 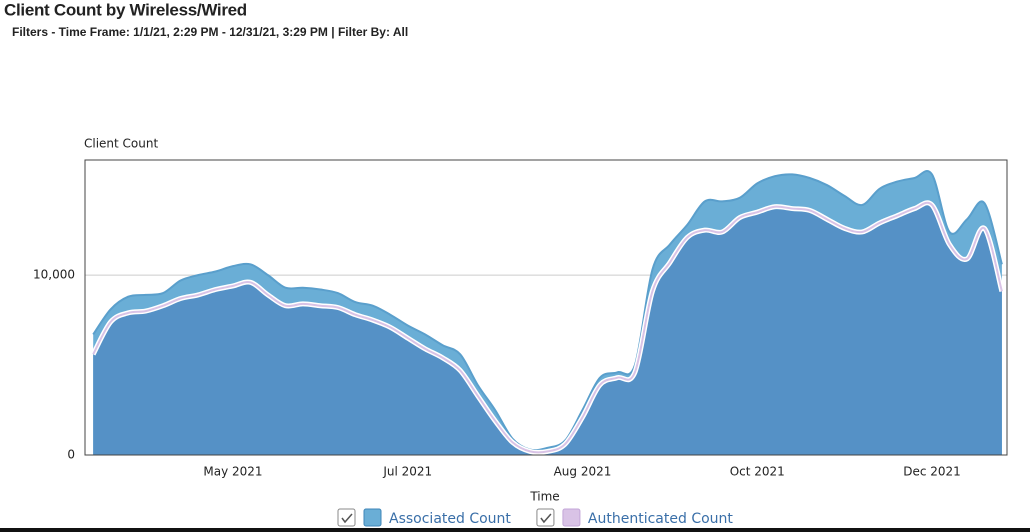 What do you see at coordinates (583, 472) in the screenshot?
I see `x-tick-label: Aug 2021` at bounding box center [583, 472].